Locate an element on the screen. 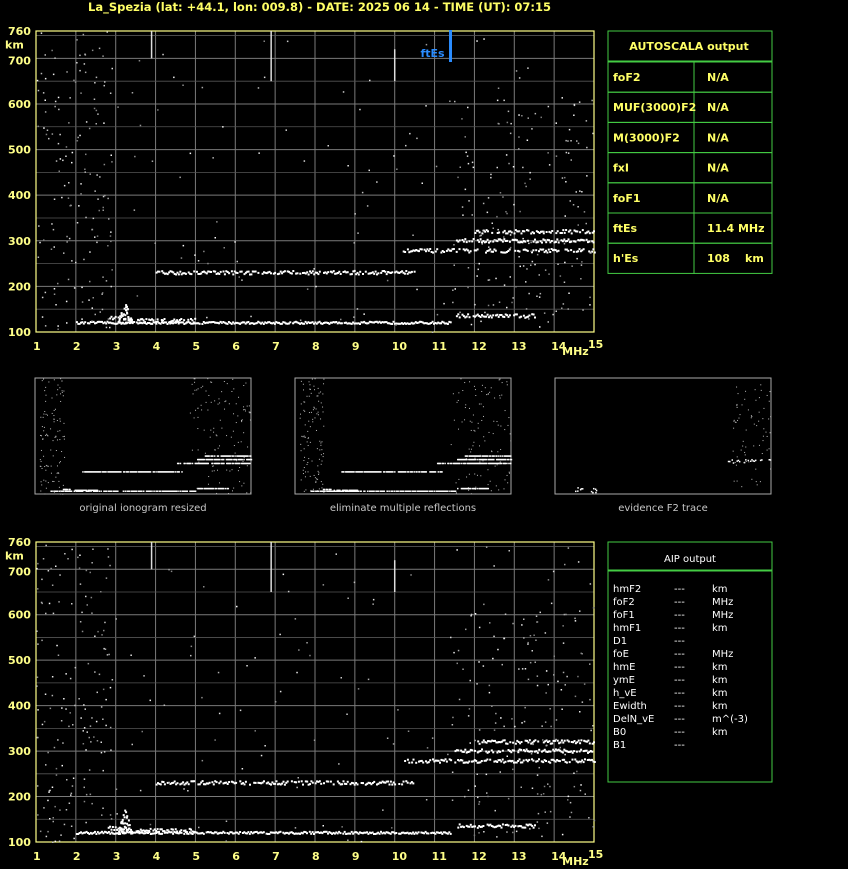 The height and width of the screenshot is (869, 848). autoscala-row-label: fxI is located at coordinates (621, 168).